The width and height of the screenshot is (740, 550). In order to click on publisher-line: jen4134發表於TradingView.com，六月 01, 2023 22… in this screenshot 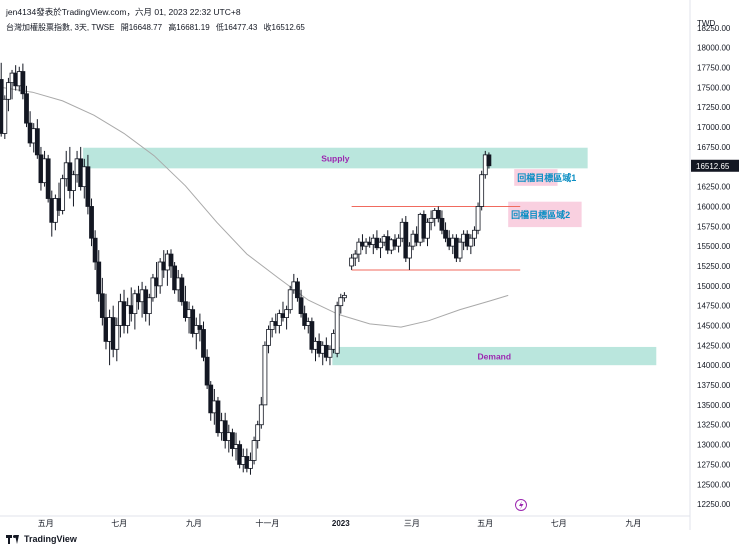, I will do `click(123, 12)`.